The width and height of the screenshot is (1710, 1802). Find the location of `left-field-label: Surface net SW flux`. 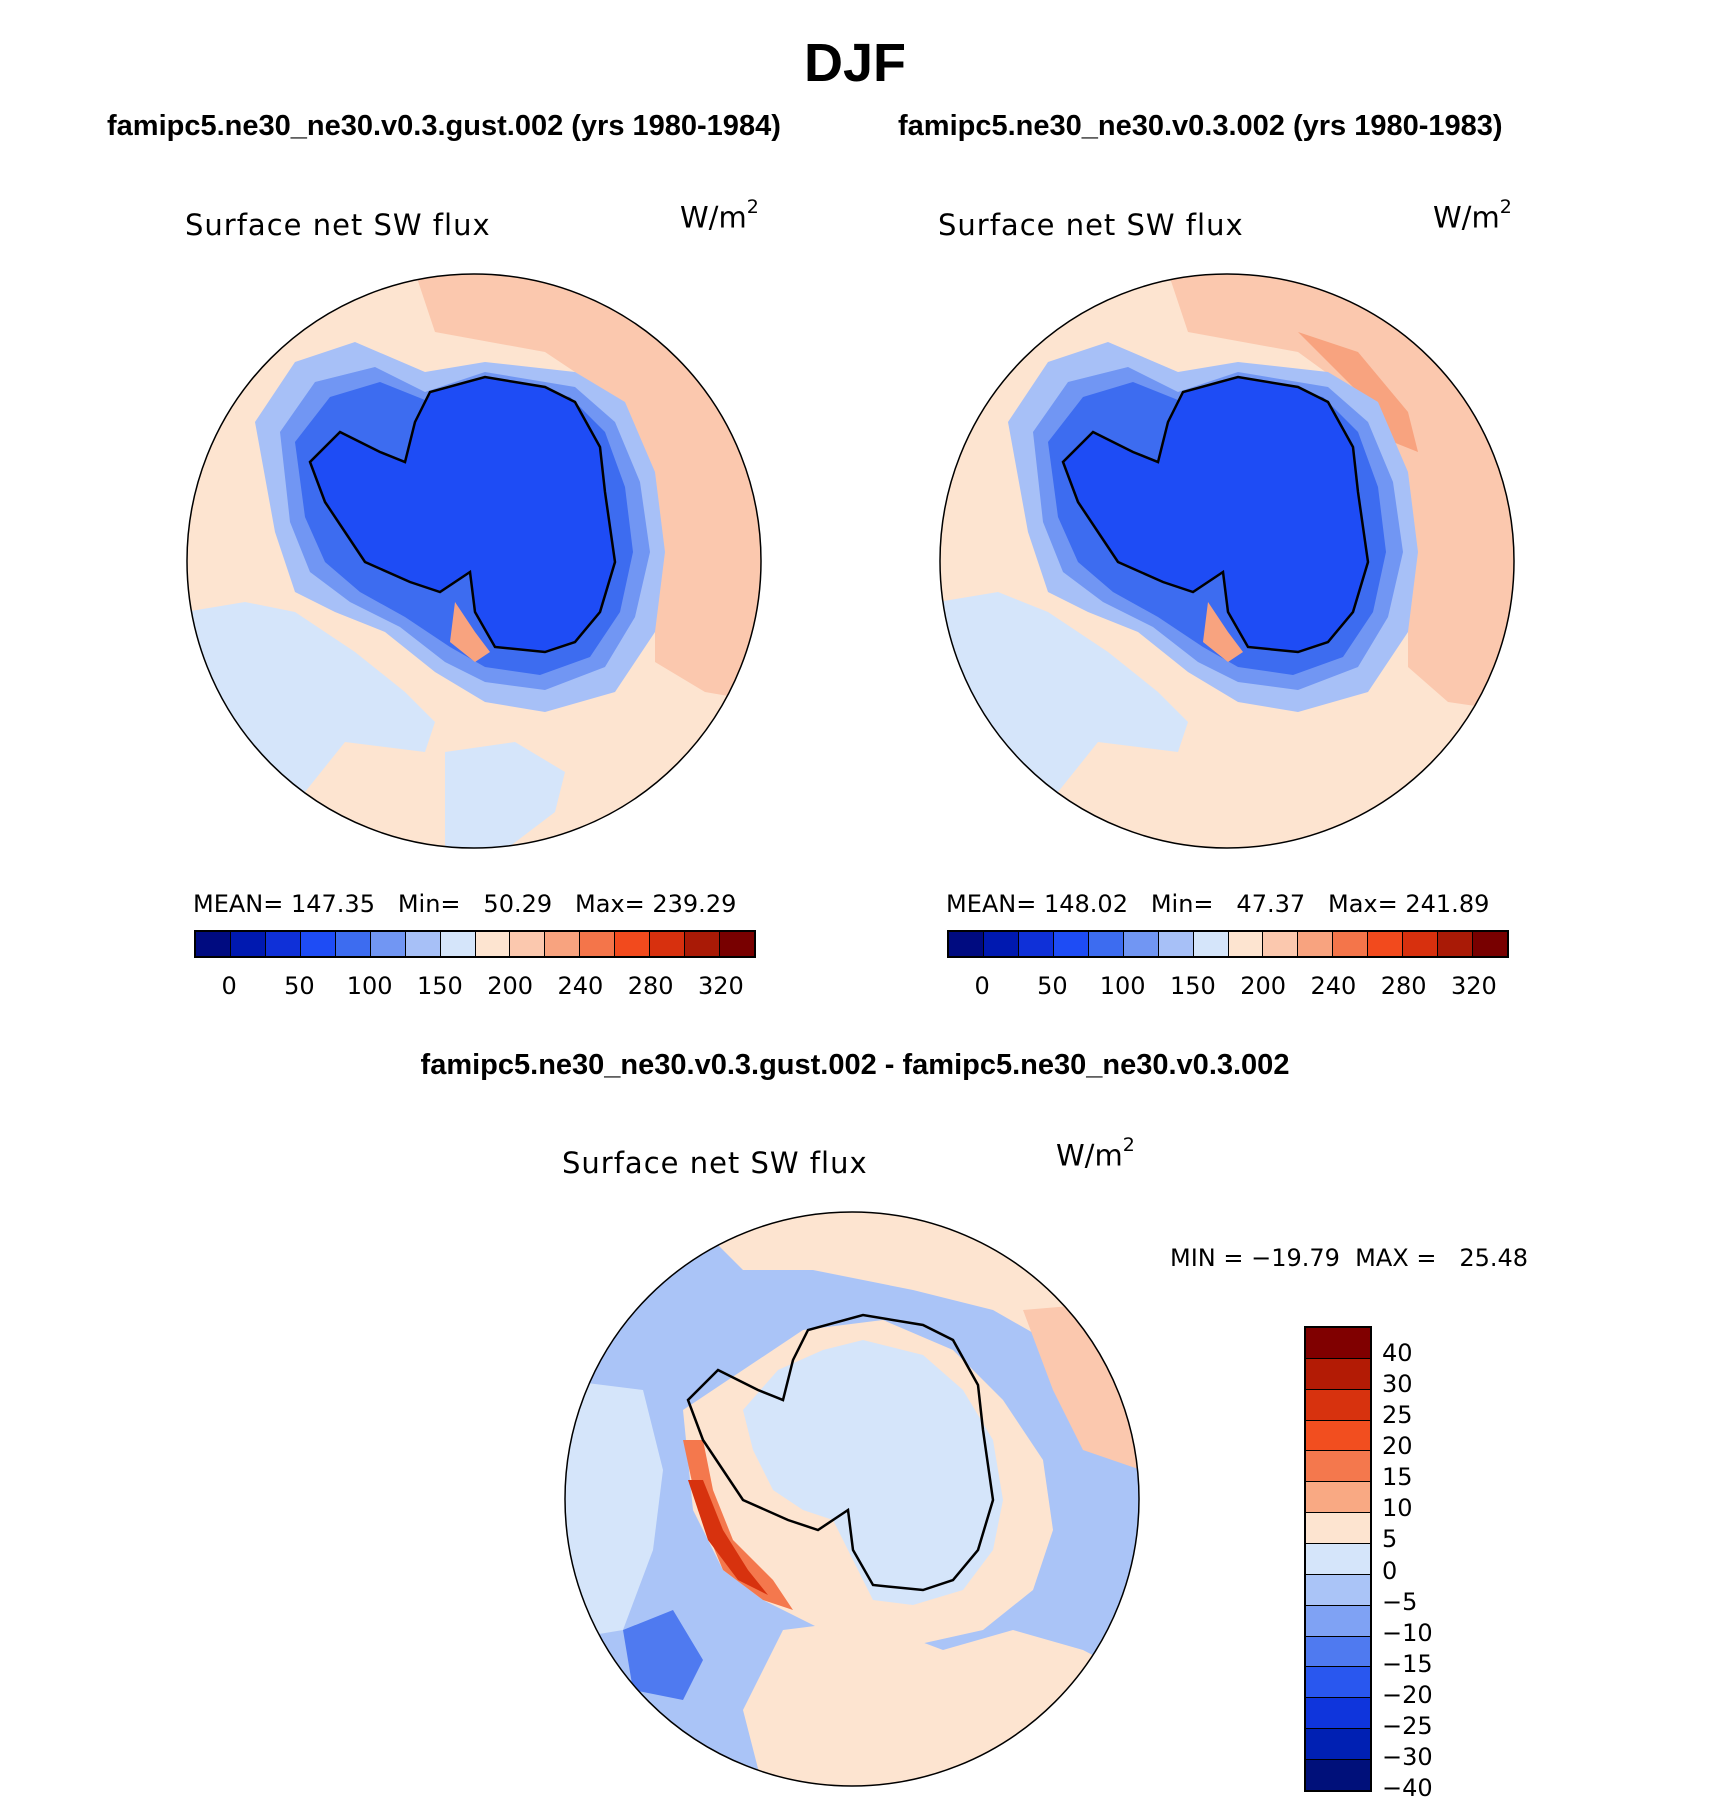

left-field-label: Surface net SW flux is located at coordinates (338, 225).